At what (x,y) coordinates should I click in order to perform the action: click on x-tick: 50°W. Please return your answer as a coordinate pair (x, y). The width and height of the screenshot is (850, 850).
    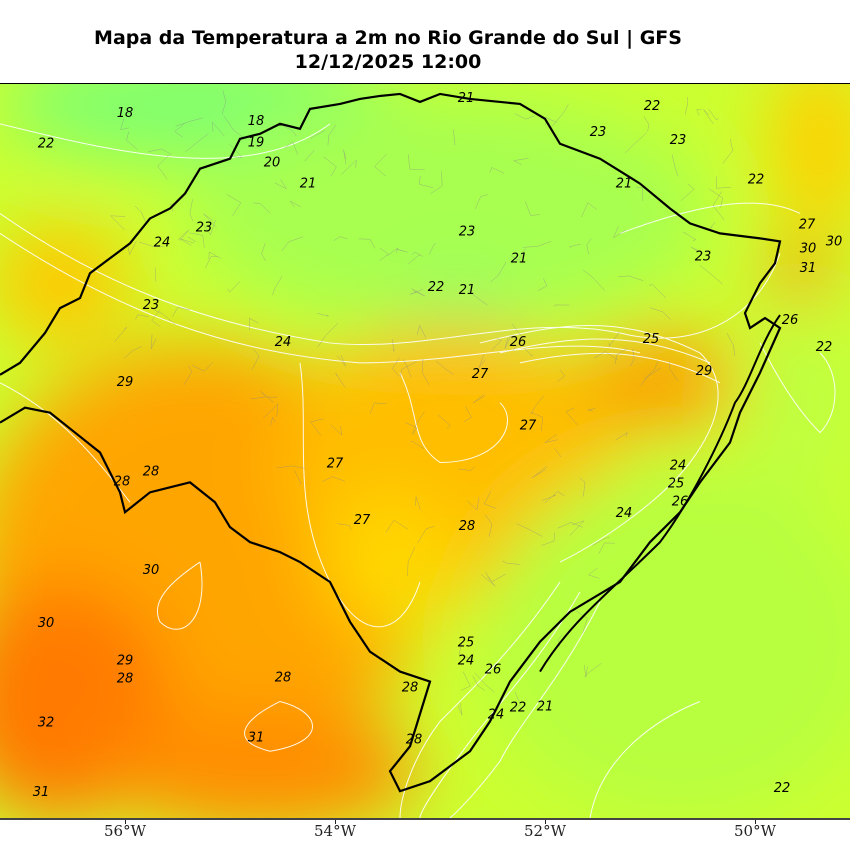
    Looking at the image, I should click on (755, 830).